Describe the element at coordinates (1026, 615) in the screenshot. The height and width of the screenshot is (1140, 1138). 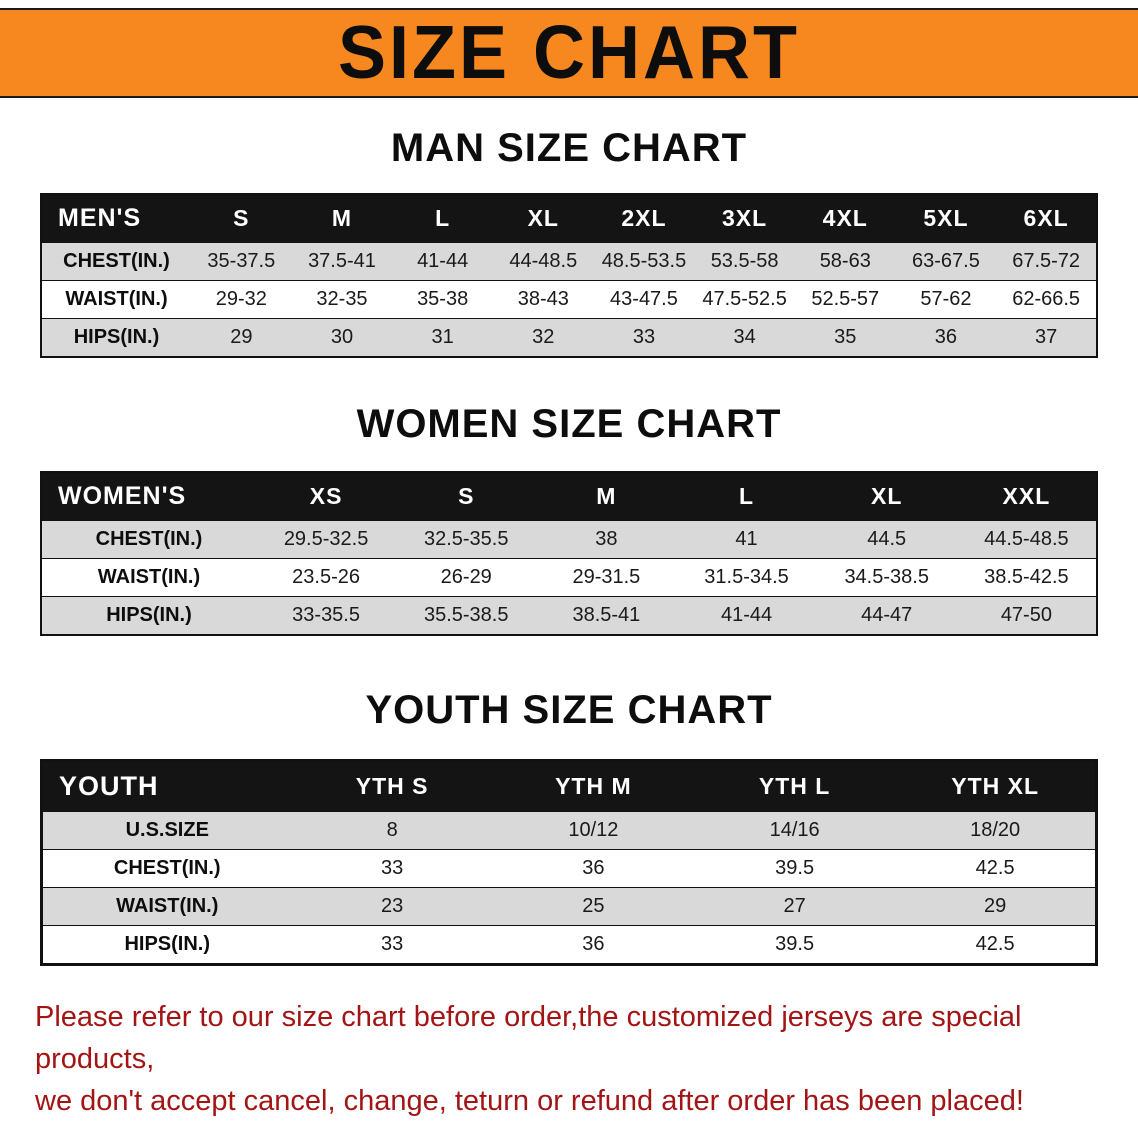
I see `size-cell: 47-50` at that location.